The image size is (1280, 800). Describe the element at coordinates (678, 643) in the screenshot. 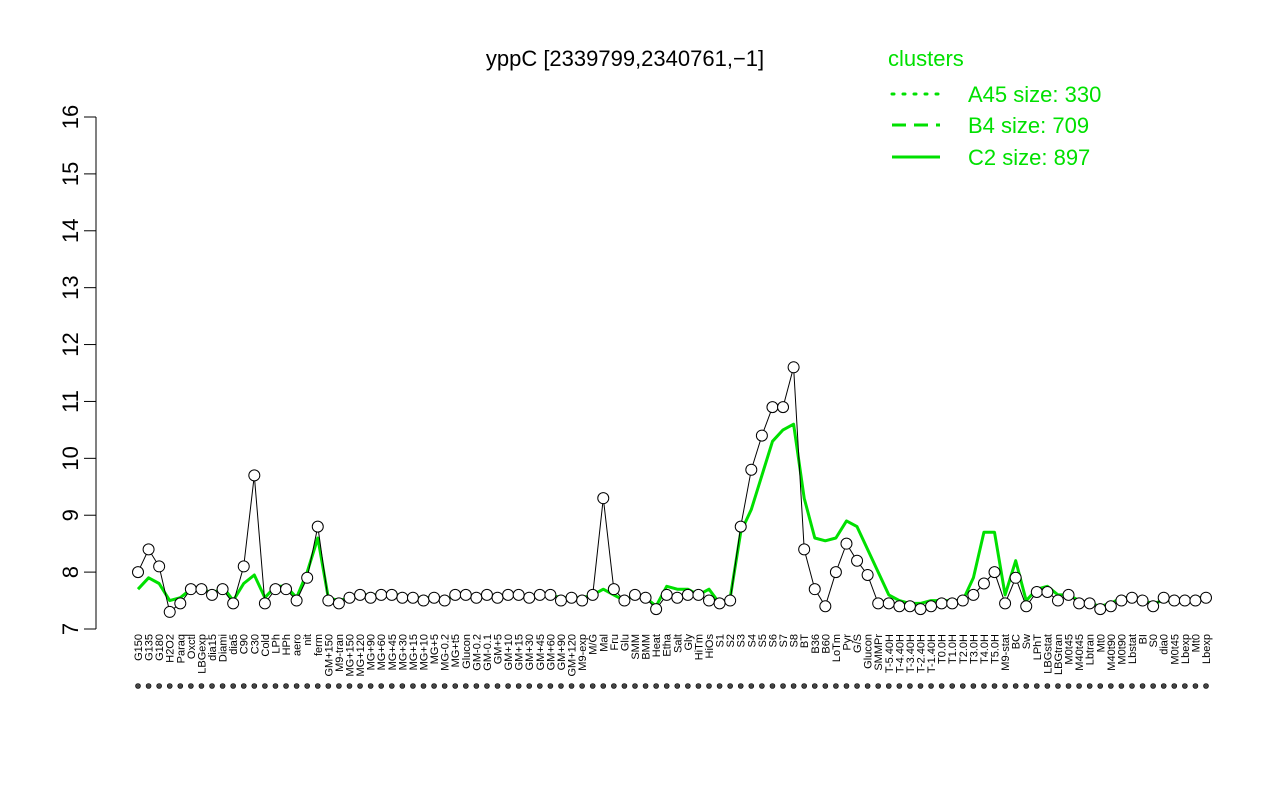

I see `x-tick-label: Salt` at that location.